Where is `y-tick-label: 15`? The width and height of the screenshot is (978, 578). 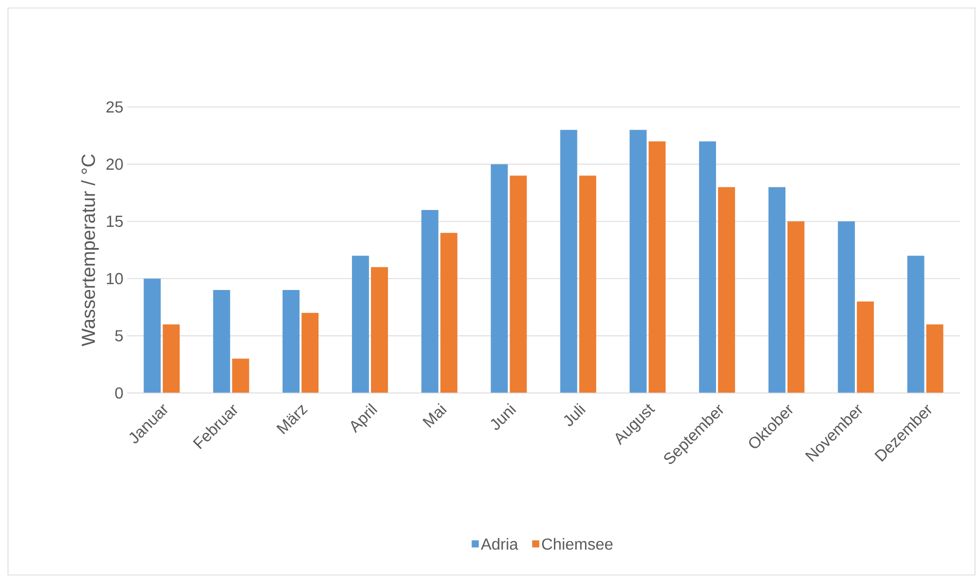
y-tick-label: 15 is located at coordinates (114, 221).